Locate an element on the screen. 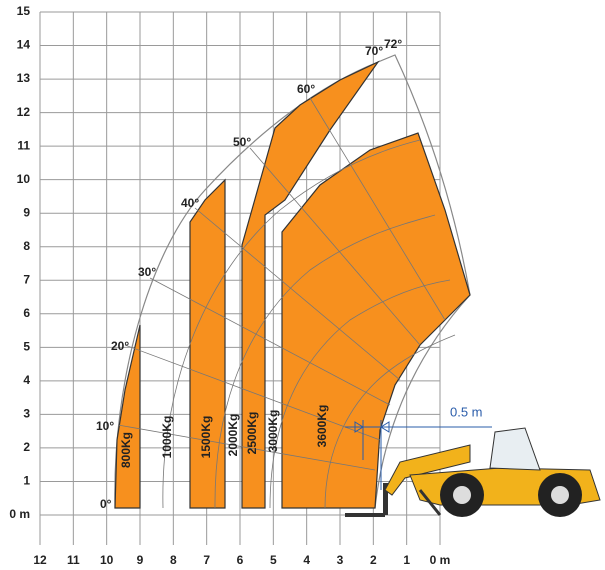 This screenshot has width=605, height=570. y-tick-label: 2 is located at coordinates (26, 447).